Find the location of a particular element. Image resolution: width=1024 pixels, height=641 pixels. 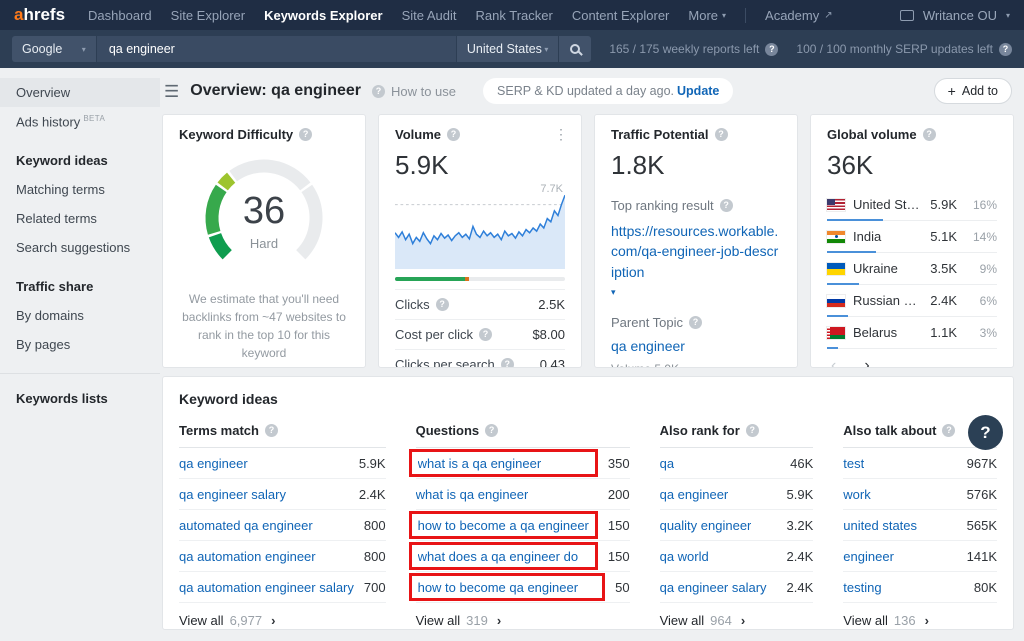

difficulty-value: 36 is located at coordinates (264, 211).